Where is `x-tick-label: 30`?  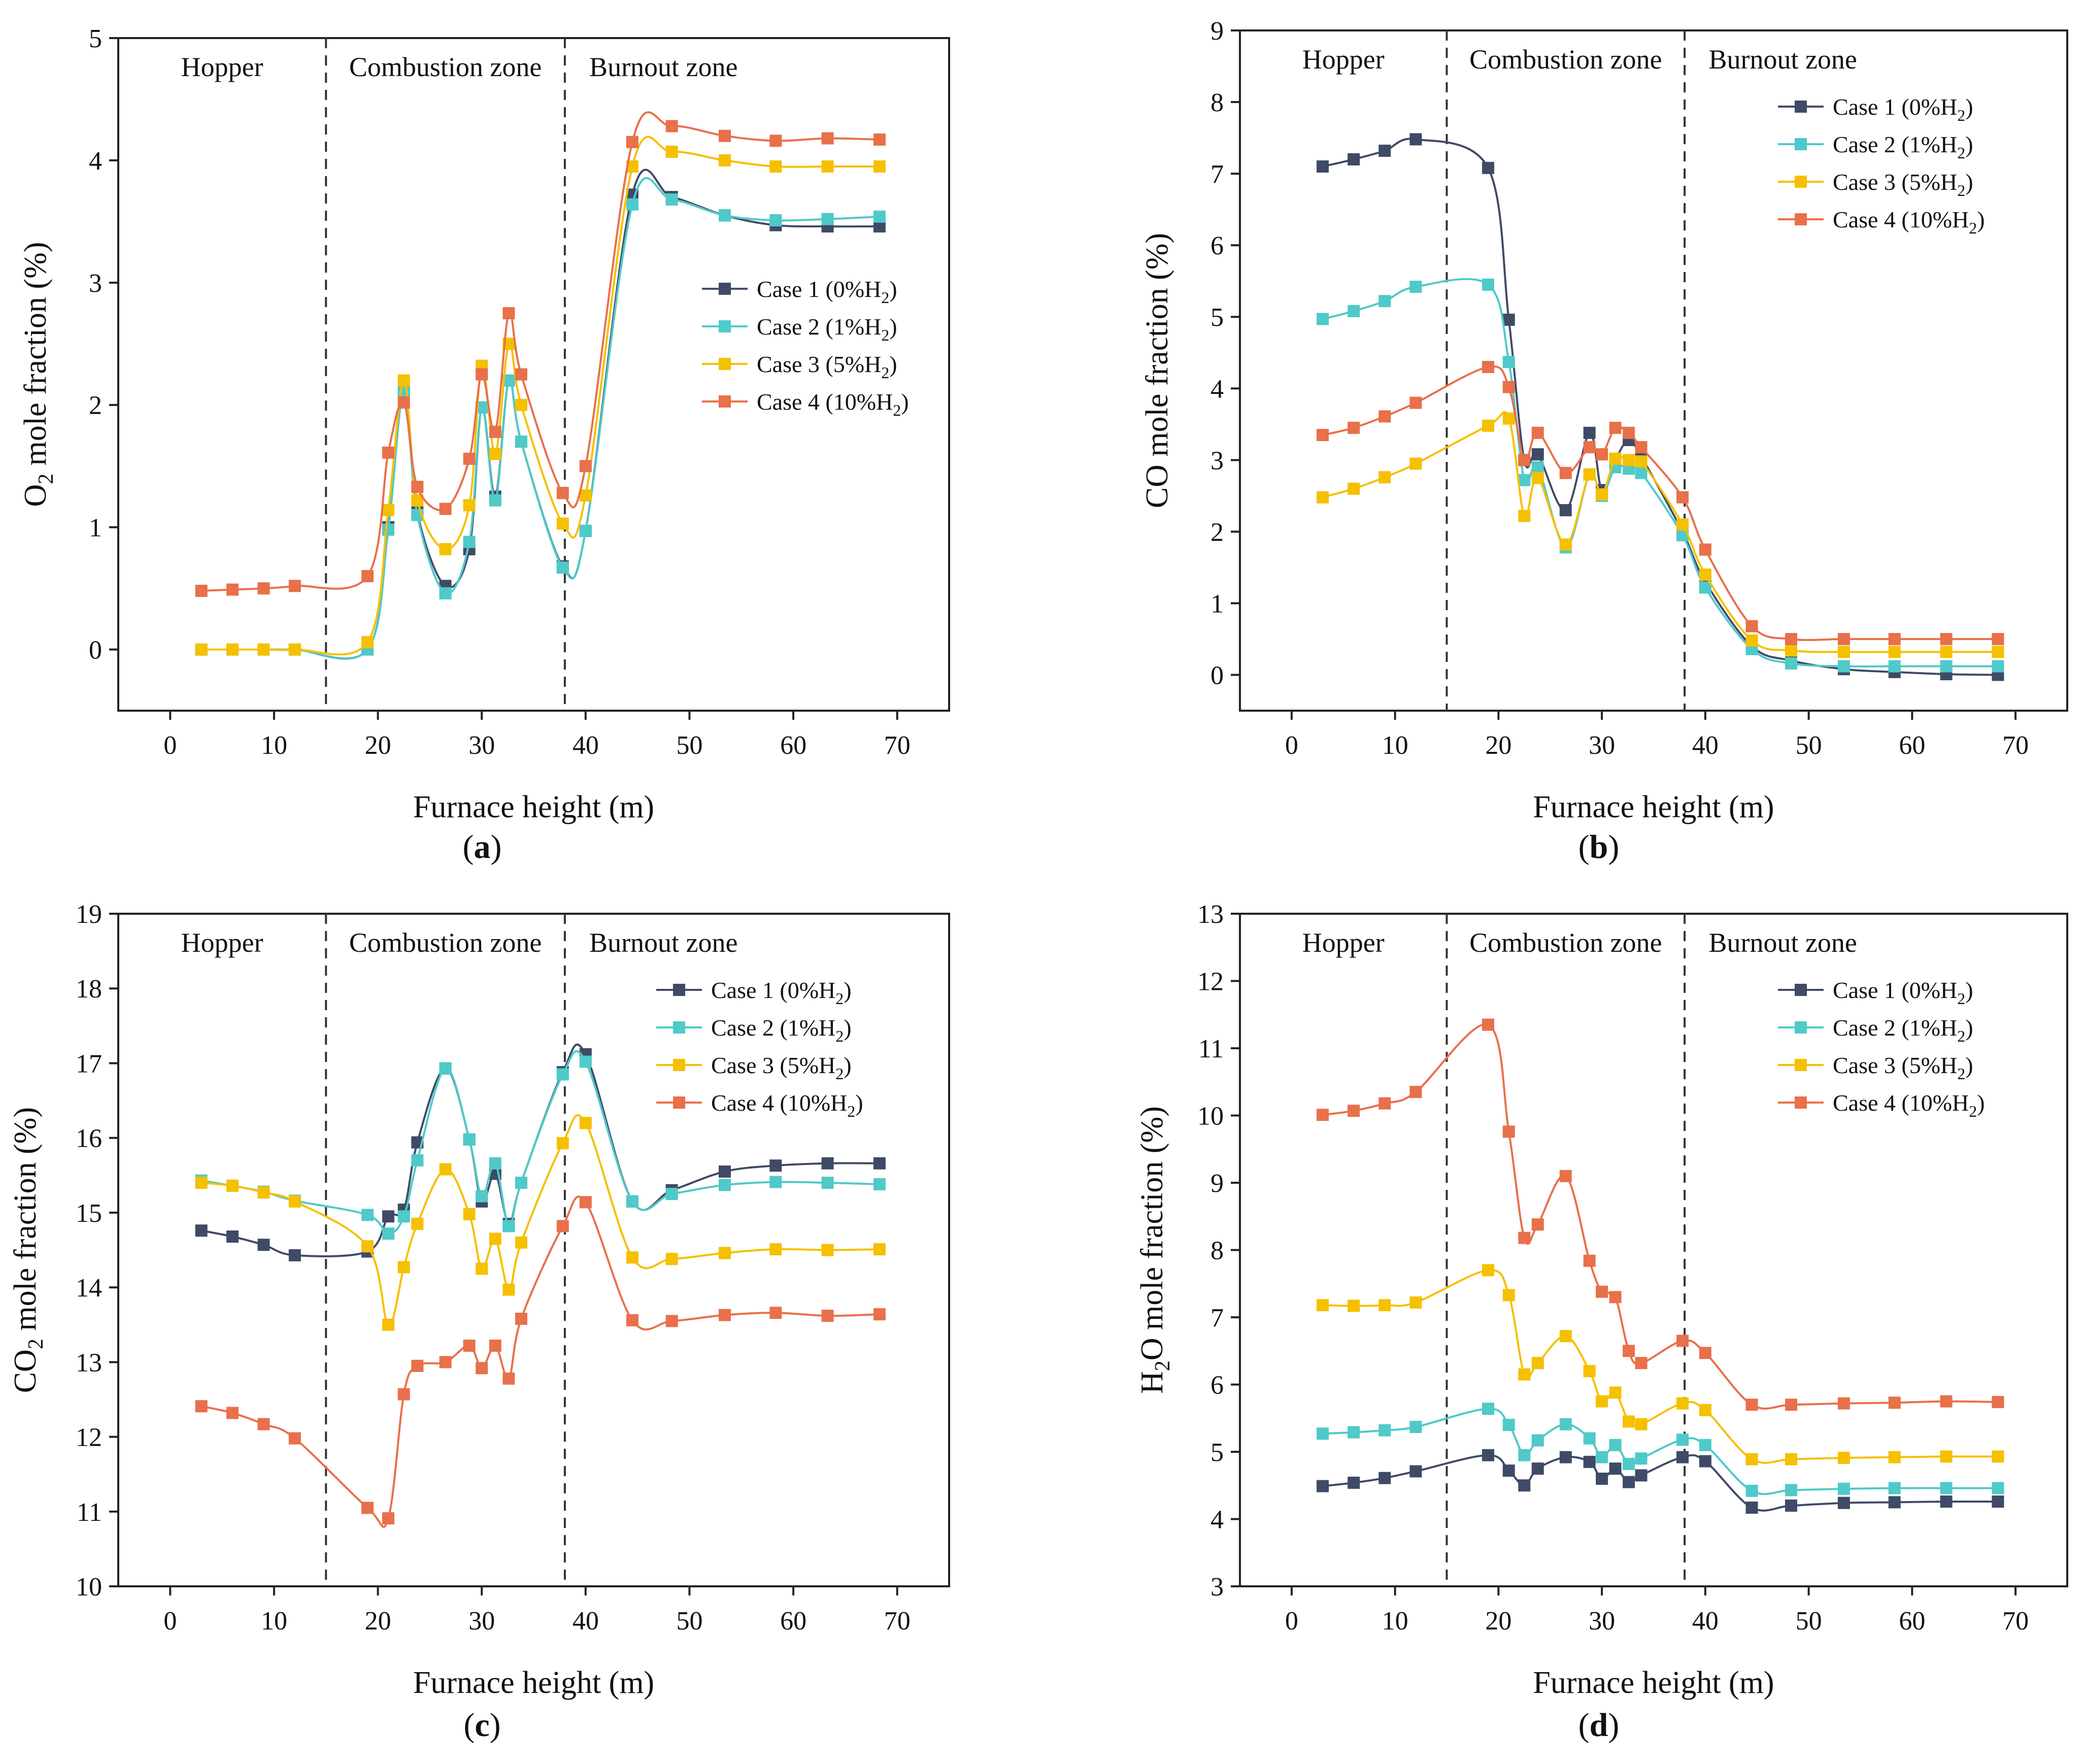 x-tick-label: 30 is located at coordinates (1602, 745).